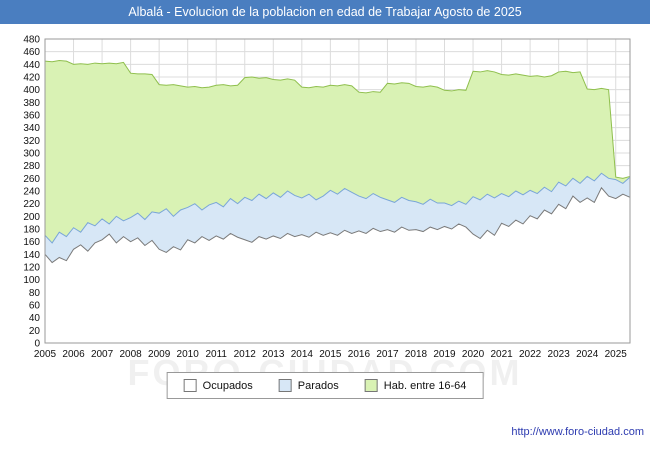  Describe the element at coordinates (387, 354) in the screenshot. I see `x-axis-label: 2017` at that location.